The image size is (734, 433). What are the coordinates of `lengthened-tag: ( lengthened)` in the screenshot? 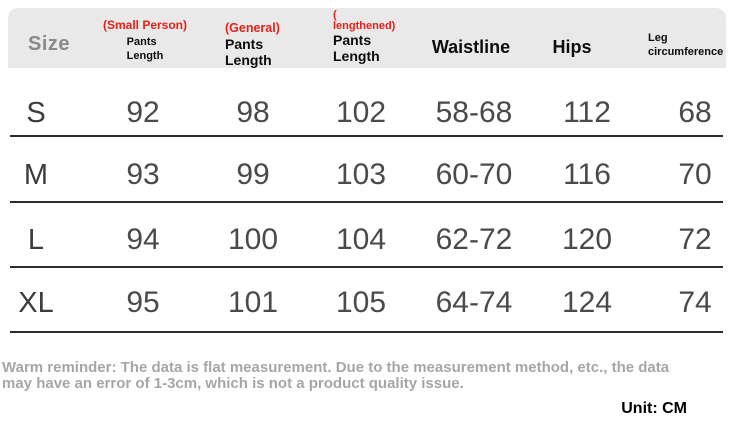 It's located at (364, 20).